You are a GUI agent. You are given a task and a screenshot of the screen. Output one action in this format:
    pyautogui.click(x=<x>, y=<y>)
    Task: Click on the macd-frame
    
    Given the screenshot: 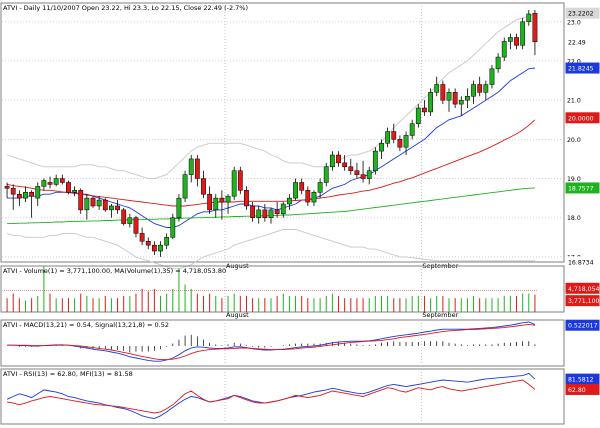 What is the action you would take?
    pyautogui.click(x=282, y=343)
    